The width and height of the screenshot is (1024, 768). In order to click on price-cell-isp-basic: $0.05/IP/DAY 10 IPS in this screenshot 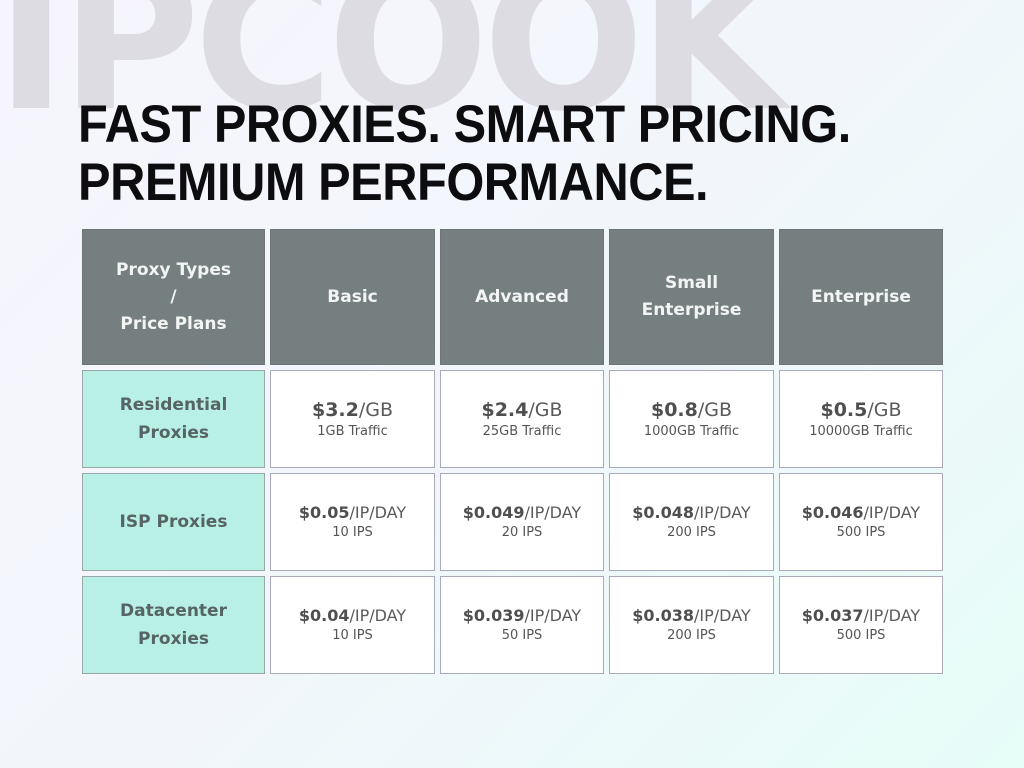, I will do `click(352, 522)`.